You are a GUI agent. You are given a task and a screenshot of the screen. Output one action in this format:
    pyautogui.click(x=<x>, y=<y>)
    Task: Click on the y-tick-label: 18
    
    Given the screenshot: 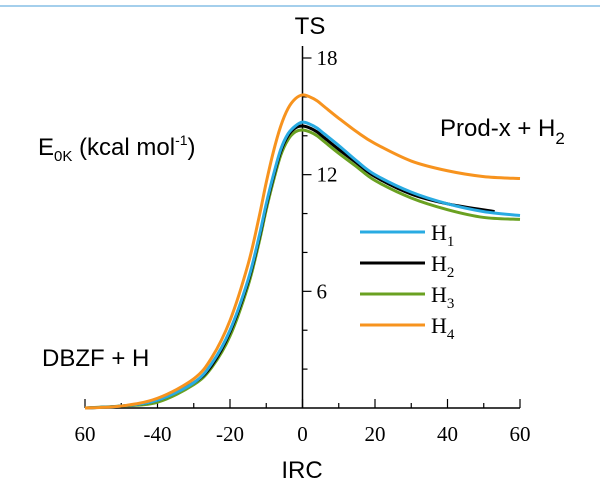 What is the action you would take?
    pyautogui.click(x=327, y=58)
    